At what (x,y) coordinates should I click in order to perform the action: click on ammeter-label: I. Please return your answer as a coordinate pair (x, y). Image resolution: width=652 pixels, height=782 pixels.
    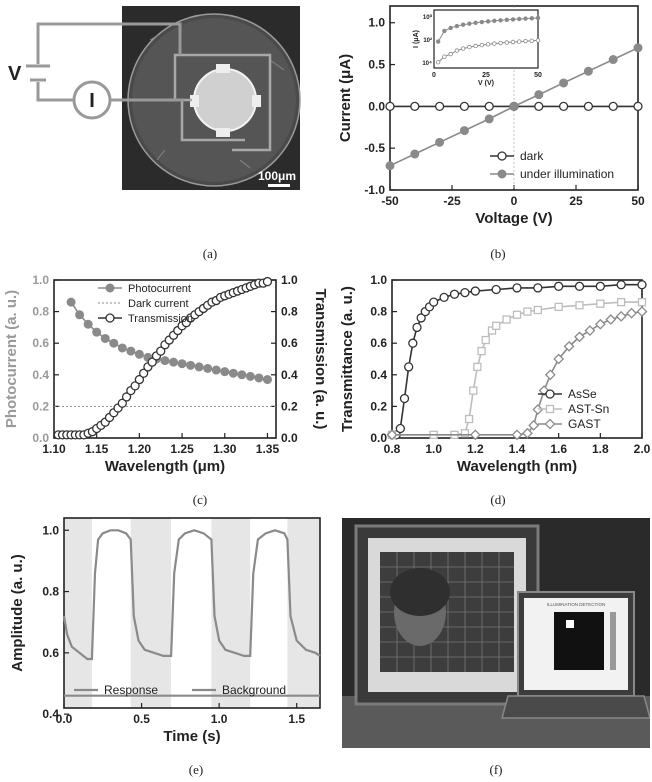
    Looking at the image, I should click on (92, 101).